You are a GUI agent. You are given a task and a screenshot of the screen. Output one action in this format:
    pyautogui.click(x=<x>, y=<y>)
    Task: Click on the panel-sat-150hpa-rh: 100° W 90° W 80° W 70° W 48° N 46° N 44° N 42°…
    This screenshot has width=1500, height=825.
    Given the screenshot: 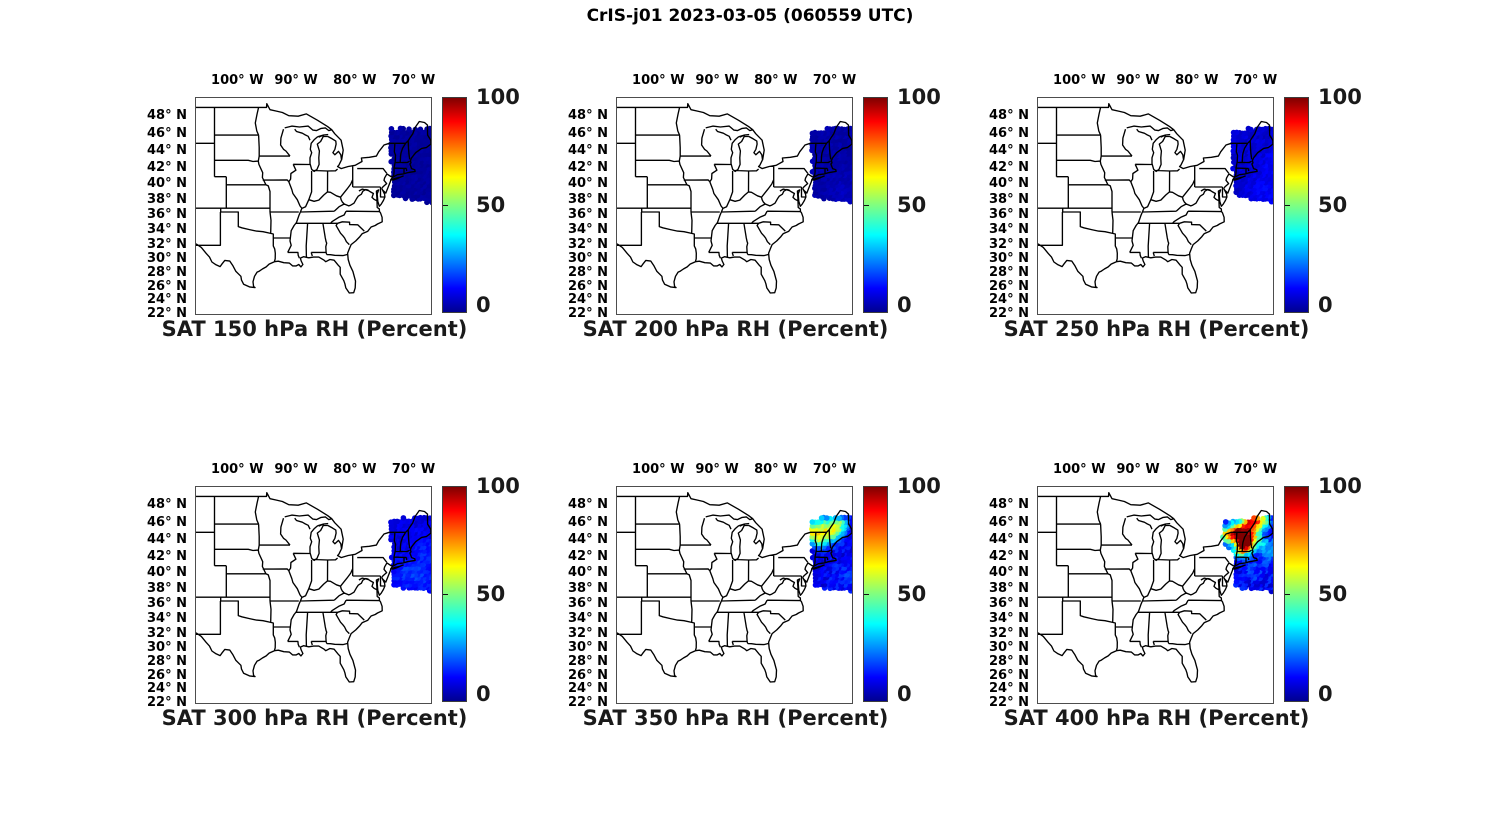 What is the action you would take?
    pyautogui.click(x=340, y=207)
    